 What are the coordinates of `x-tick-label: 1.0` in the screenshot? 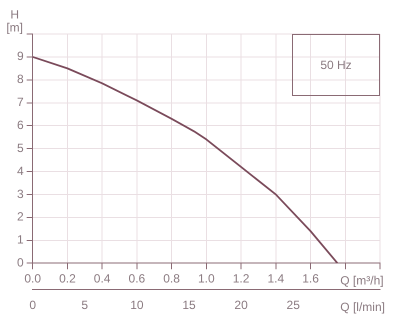 It's located at (206, 279).